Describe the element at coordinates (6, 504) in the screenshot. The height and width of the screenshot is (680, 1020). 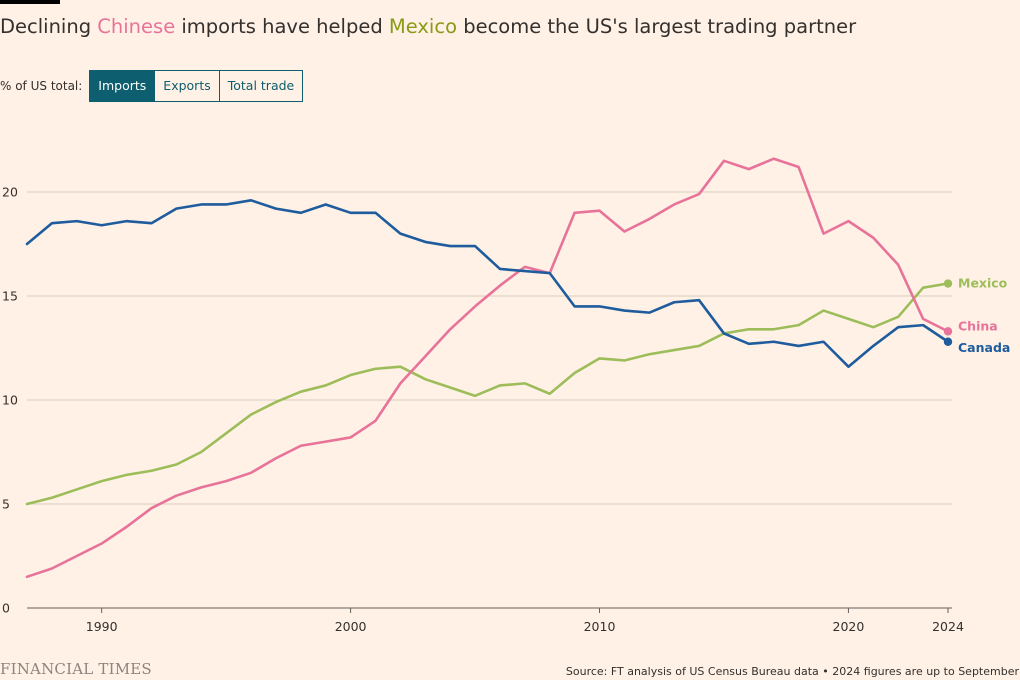
I see `y-tick-label: 5` at that location.